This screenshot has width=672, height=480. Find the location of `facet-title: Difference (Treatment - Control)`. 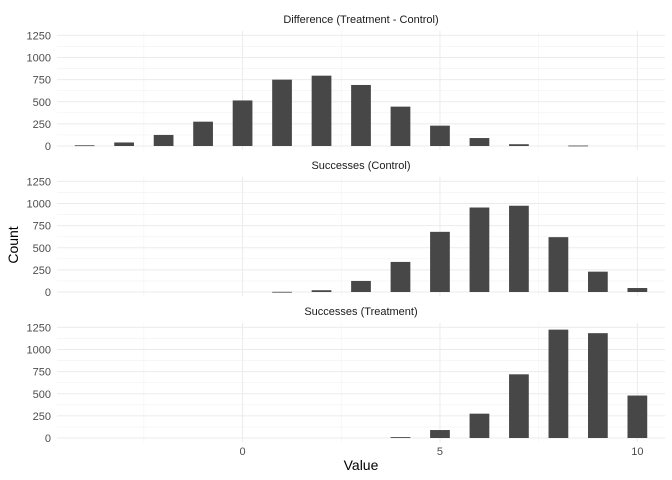

facet-title: Difference (Treatment - Control) is located at coordinates (360, 20).